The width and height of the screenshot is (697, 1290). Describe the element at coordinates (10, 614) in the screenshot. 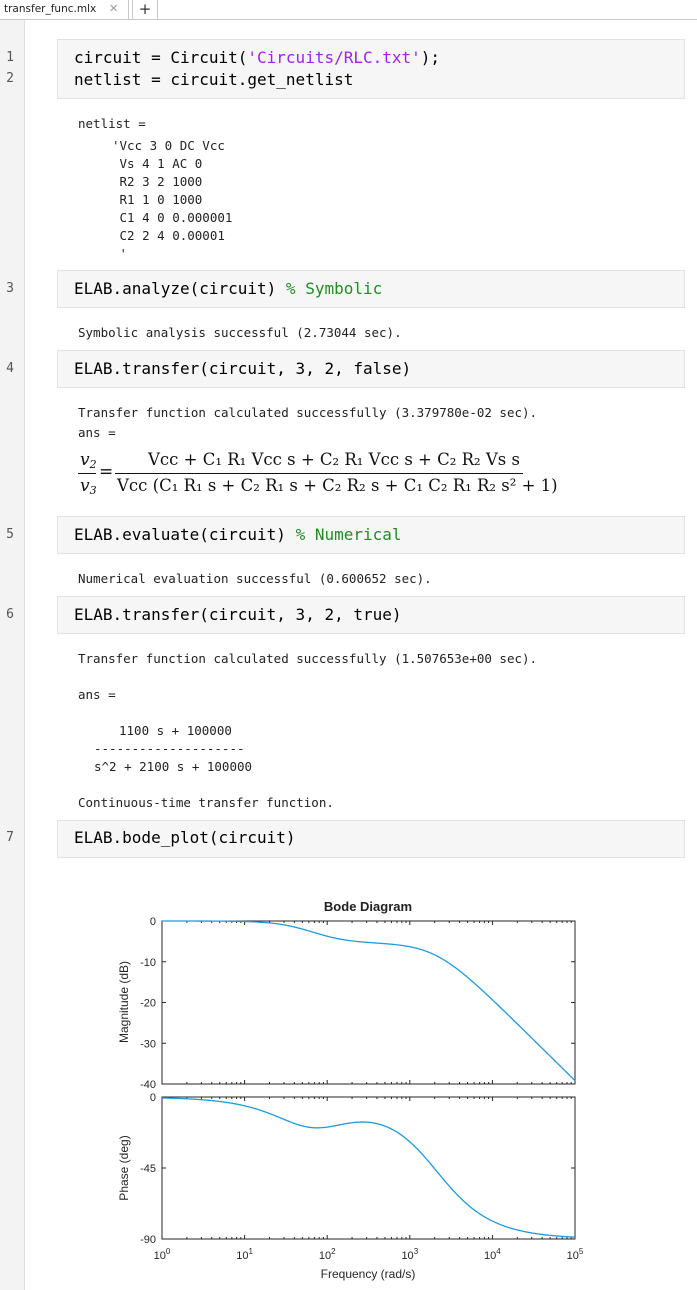

I see `line-number: 6` at that location.